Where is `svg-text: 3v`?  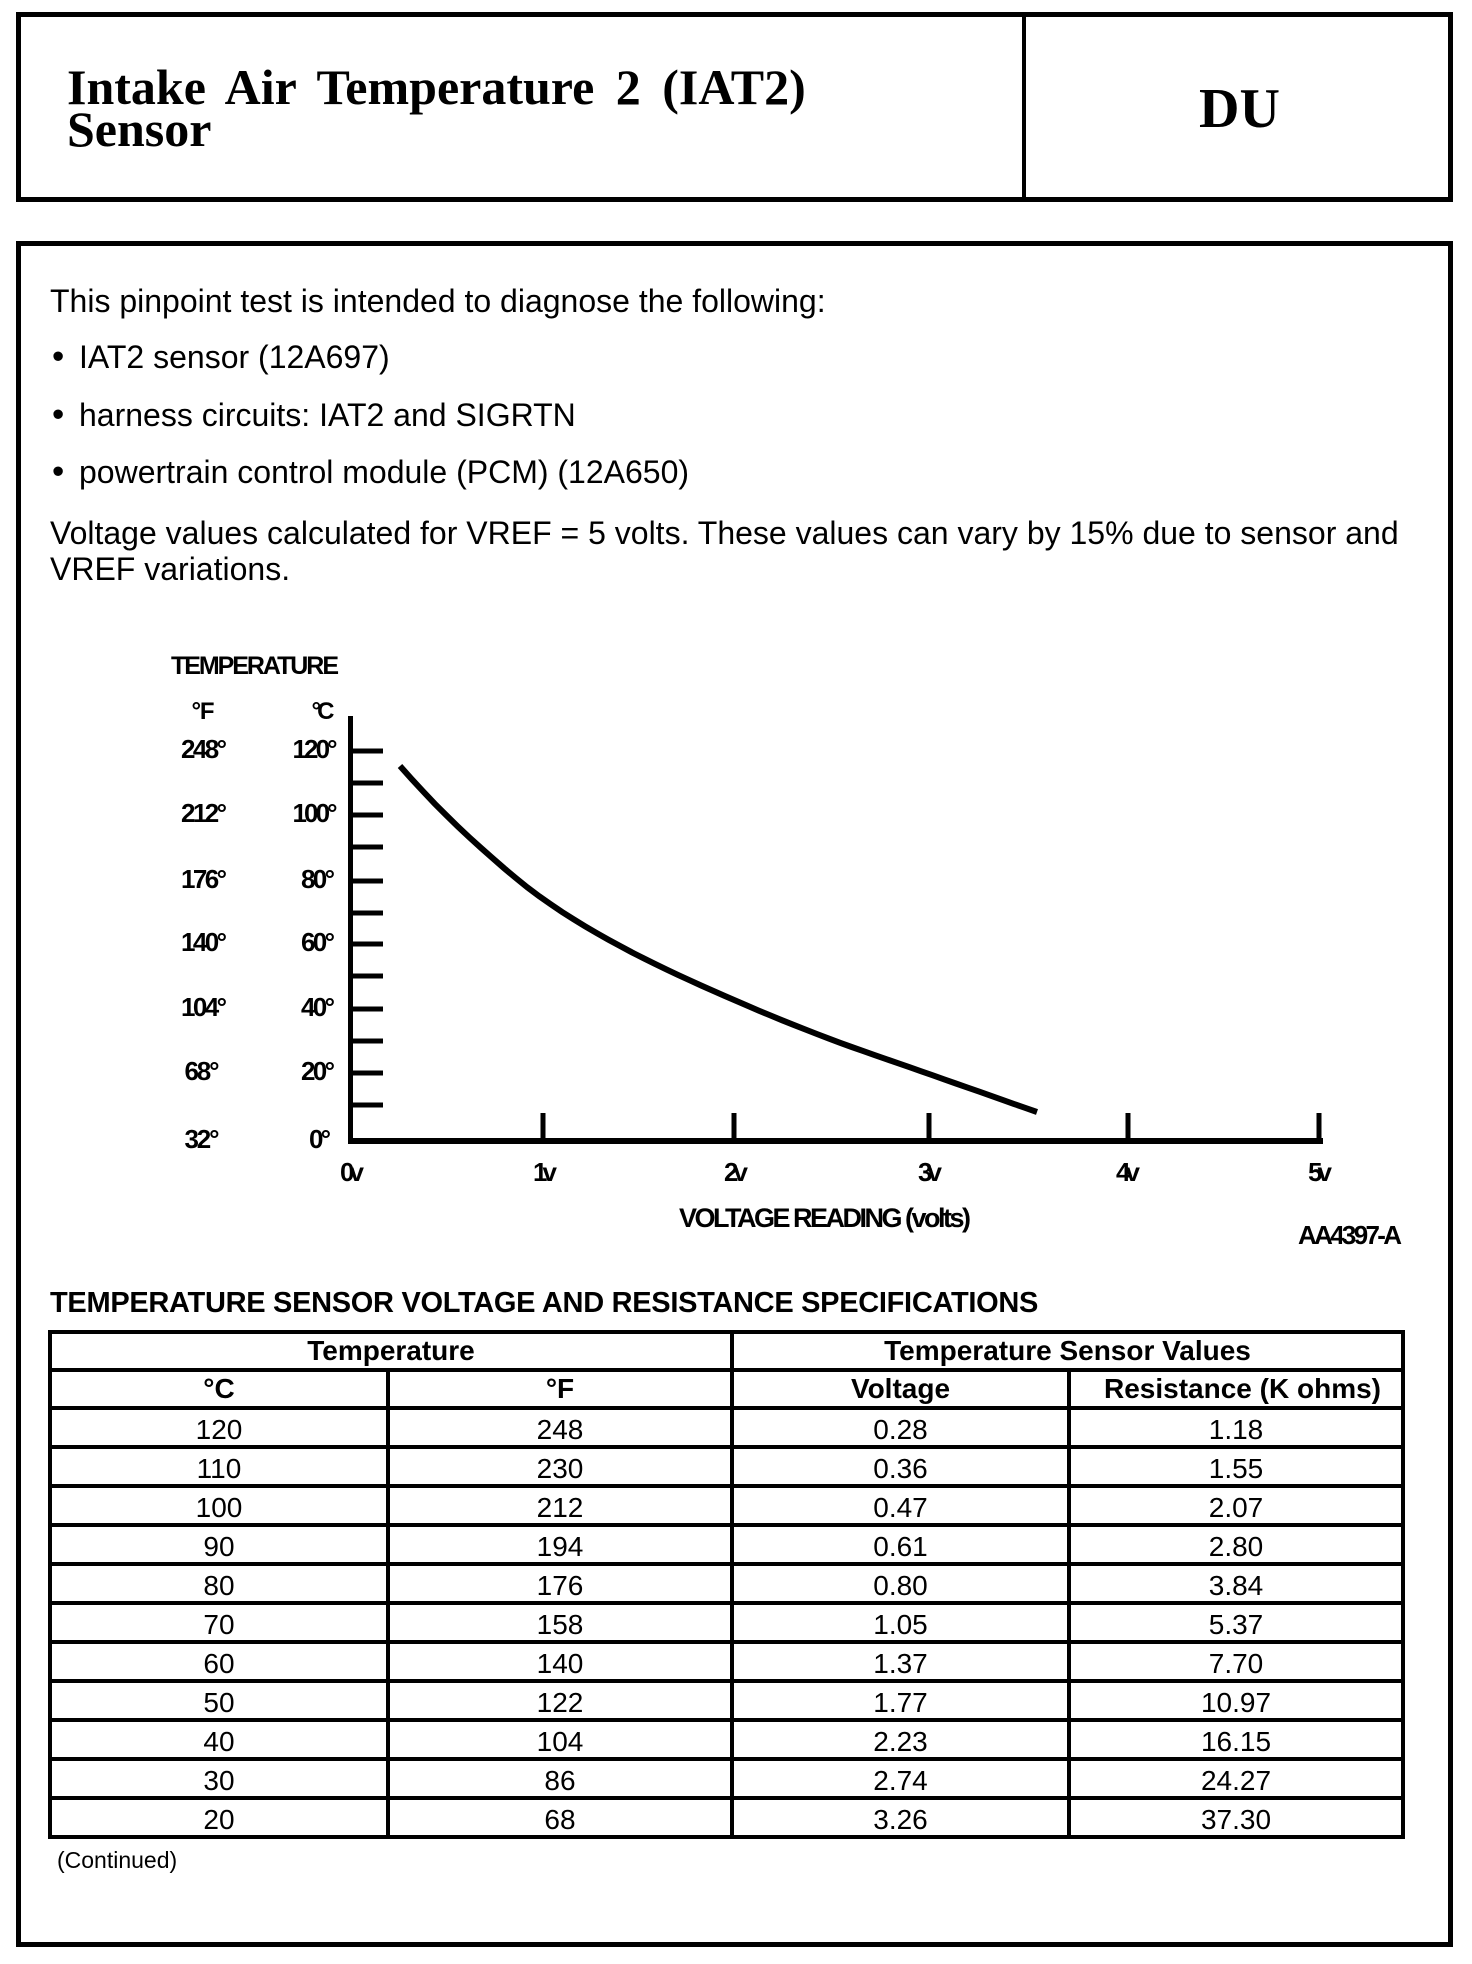 svg-text: 3v is located at coordinates (930, 1172).